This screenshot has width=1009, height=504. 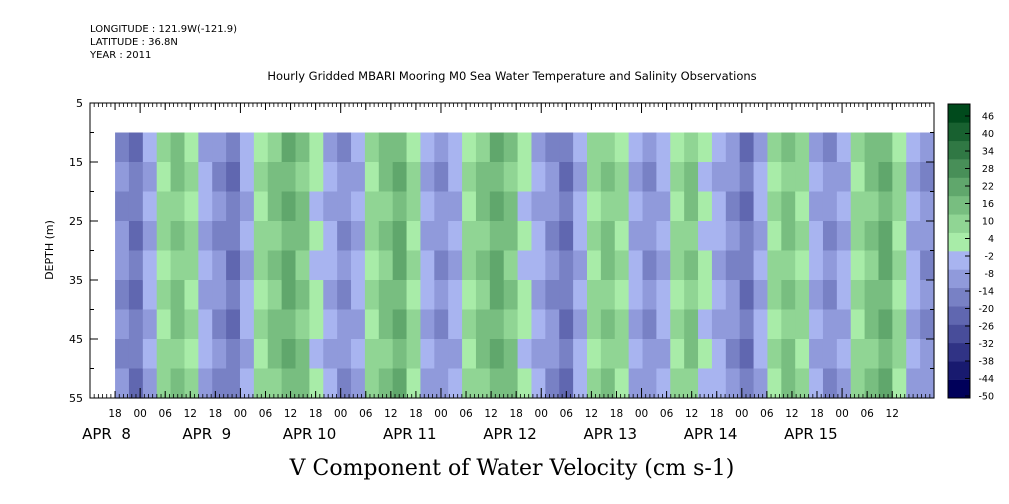 What do you see at coordinates (340, 414) in the screenshot?
I see `x-hour-label: 00` at bounding box center [340, 414].